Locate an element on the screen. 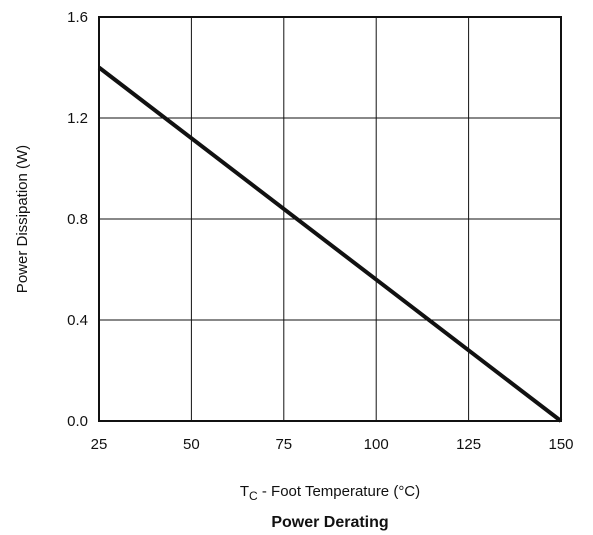 This screenshot has width=593, height=535. x-axis-title: TC - Foot Temperature (°C) is located at coordinates (330, 493).